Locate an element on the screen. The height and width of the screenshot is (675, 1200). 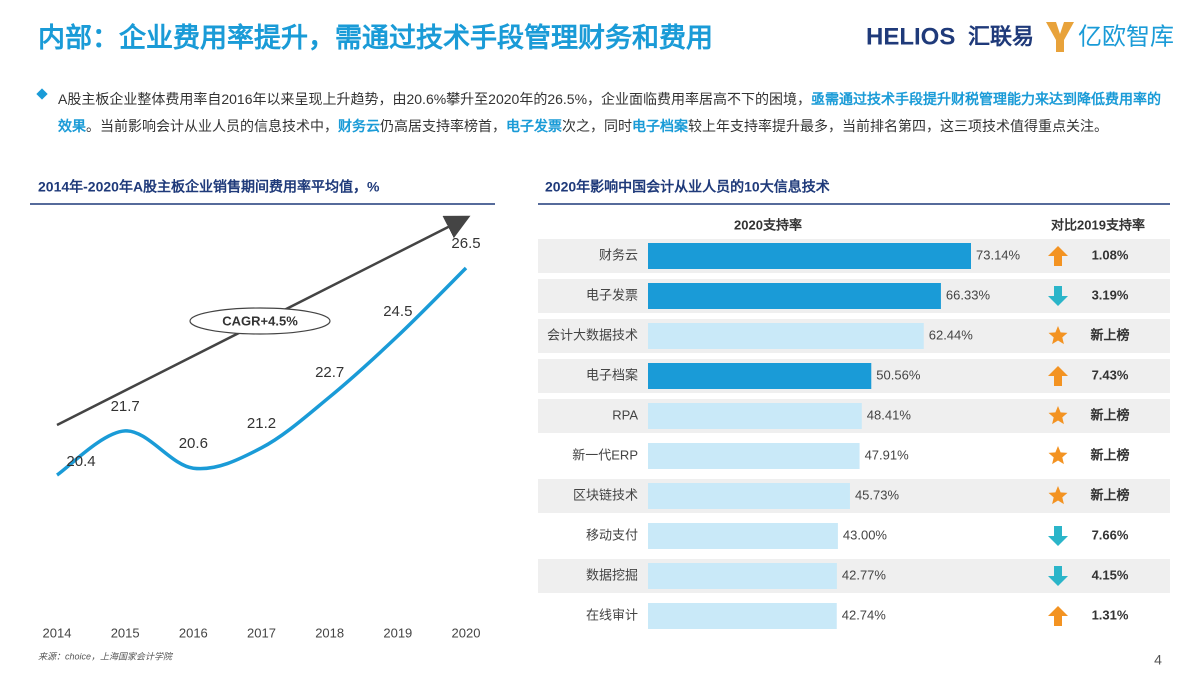
logo: 汇联易 is located at coordinates (1001, 36).